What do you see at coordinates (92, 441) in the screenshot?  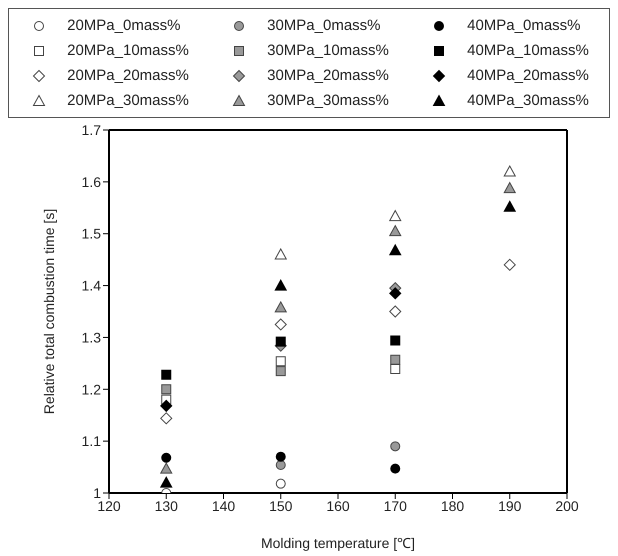 I see `y-tick-label: 1.1` at bounding box center [92, 441].